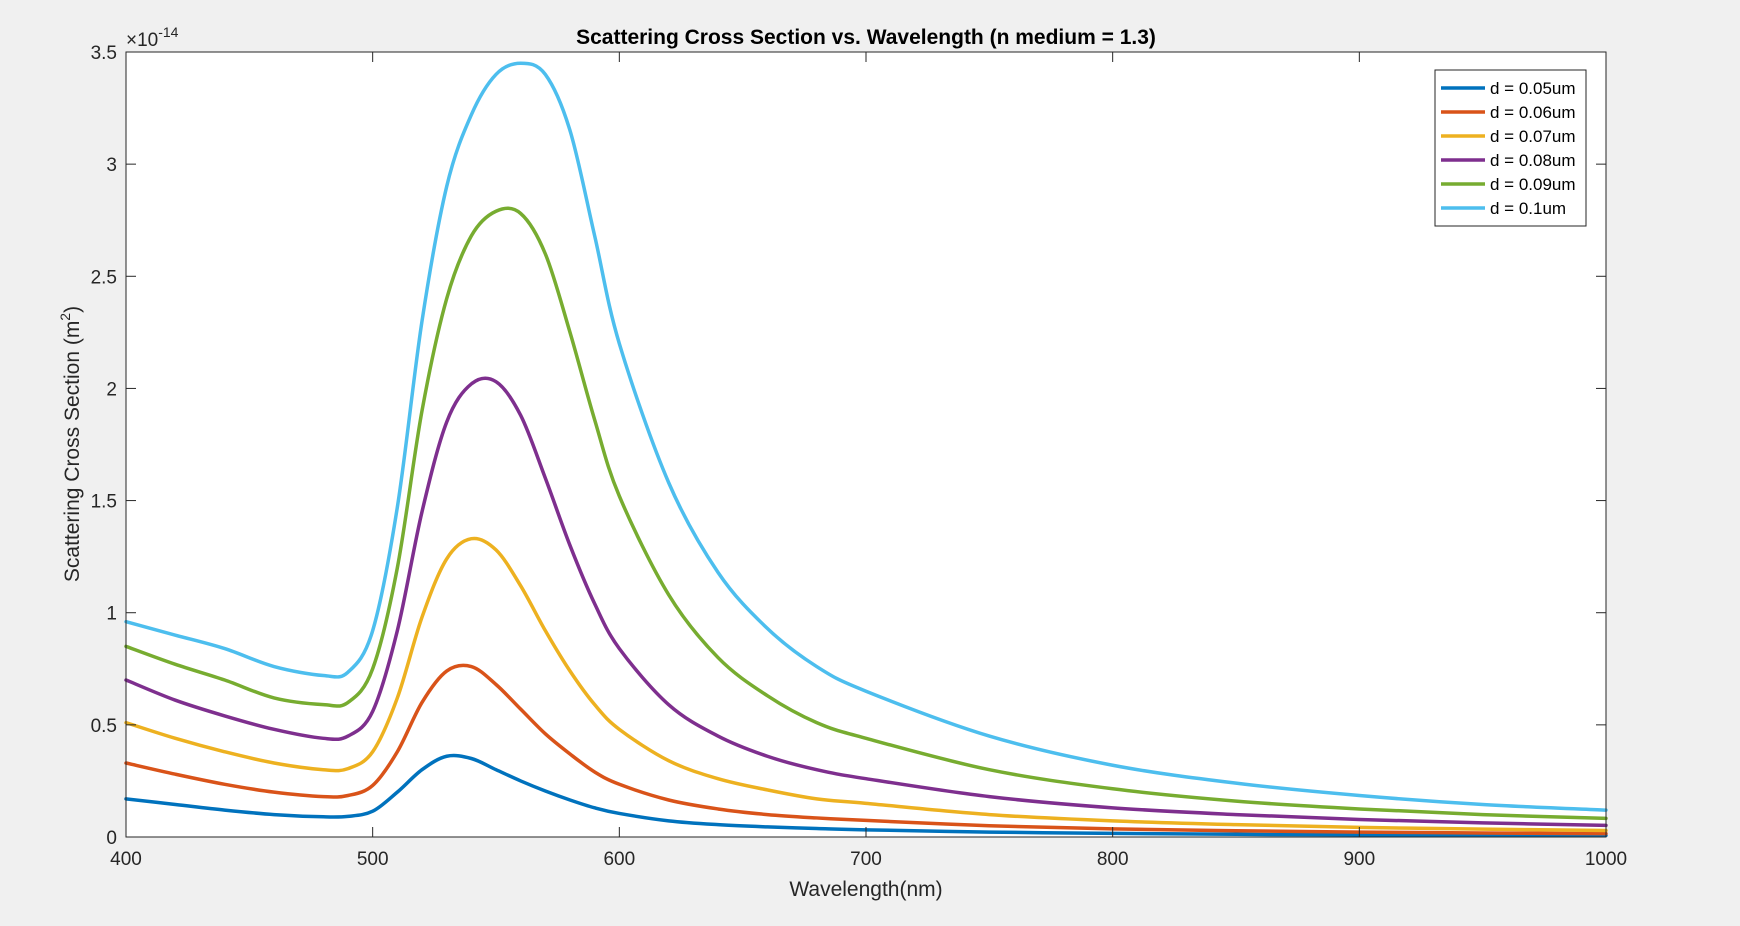 Image resolution: width=1740 pixels, height=926 pixels. I want to click on y-exponent-base: ×10, so click(142, 40).